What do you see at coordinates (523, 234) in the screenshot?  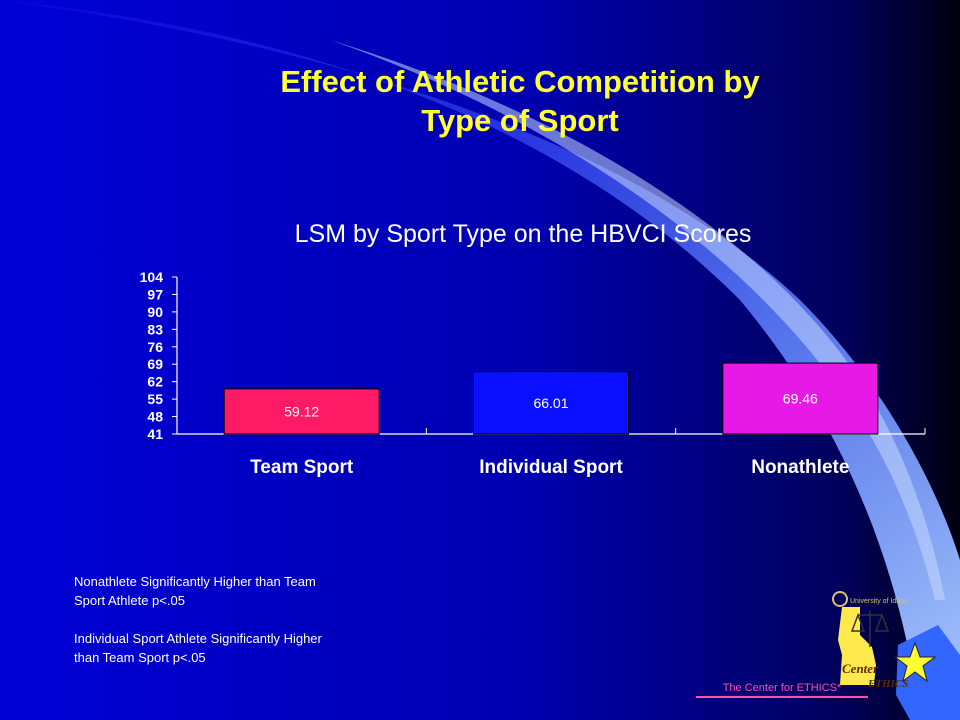 I see `chart-title: LSM by Sport Type on the HBVCI Scores` at bounding box center [523, 234].